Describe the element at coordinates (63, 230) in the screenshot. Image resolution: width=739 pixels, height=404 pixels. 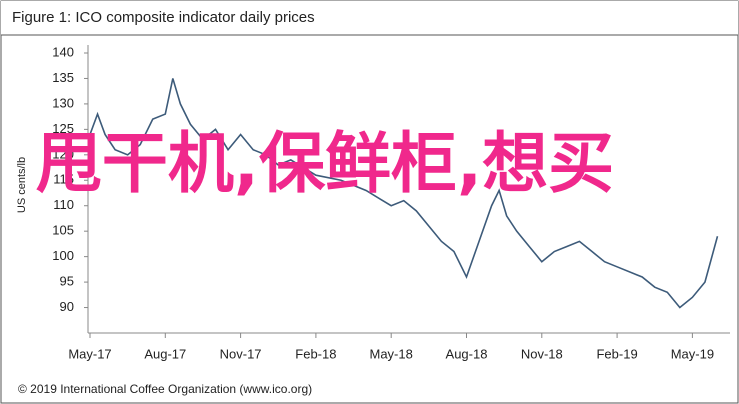
I see `y-tick-label: 105` at that location.